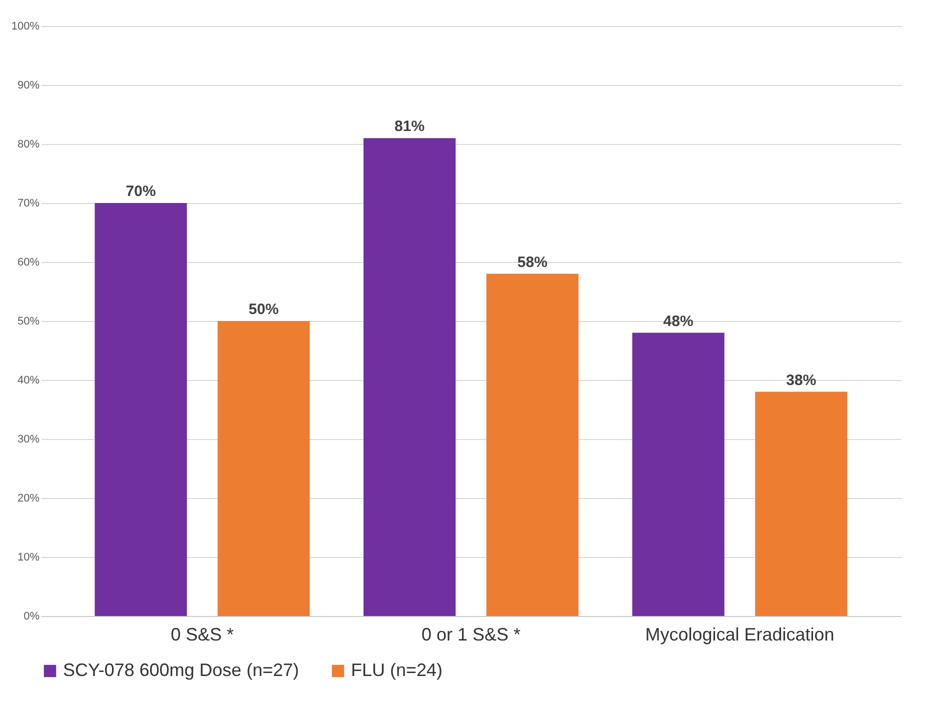 The width and height of the screenshot is (935, 718). Describe the element at coordinates (28, 558) in the screenshot. I see `y-tick-label: 10%` at that location.